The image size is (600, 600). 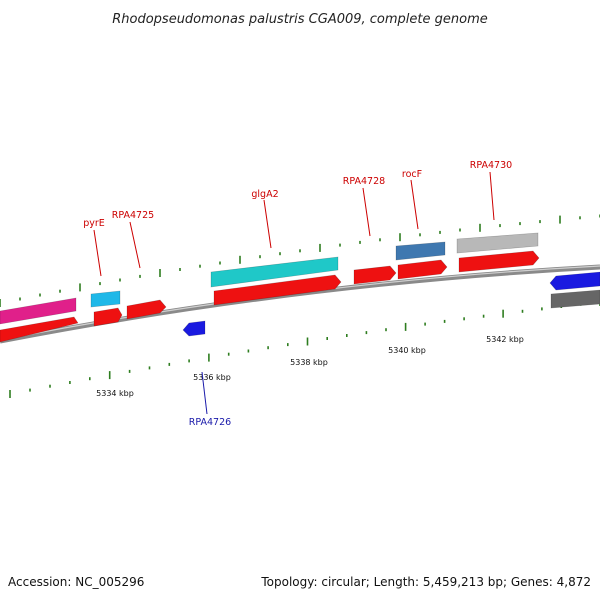 What do you see at coordinates (97, 253) in the screenshot?
I see `leader-pyrE` at bounding box center [97, 253].